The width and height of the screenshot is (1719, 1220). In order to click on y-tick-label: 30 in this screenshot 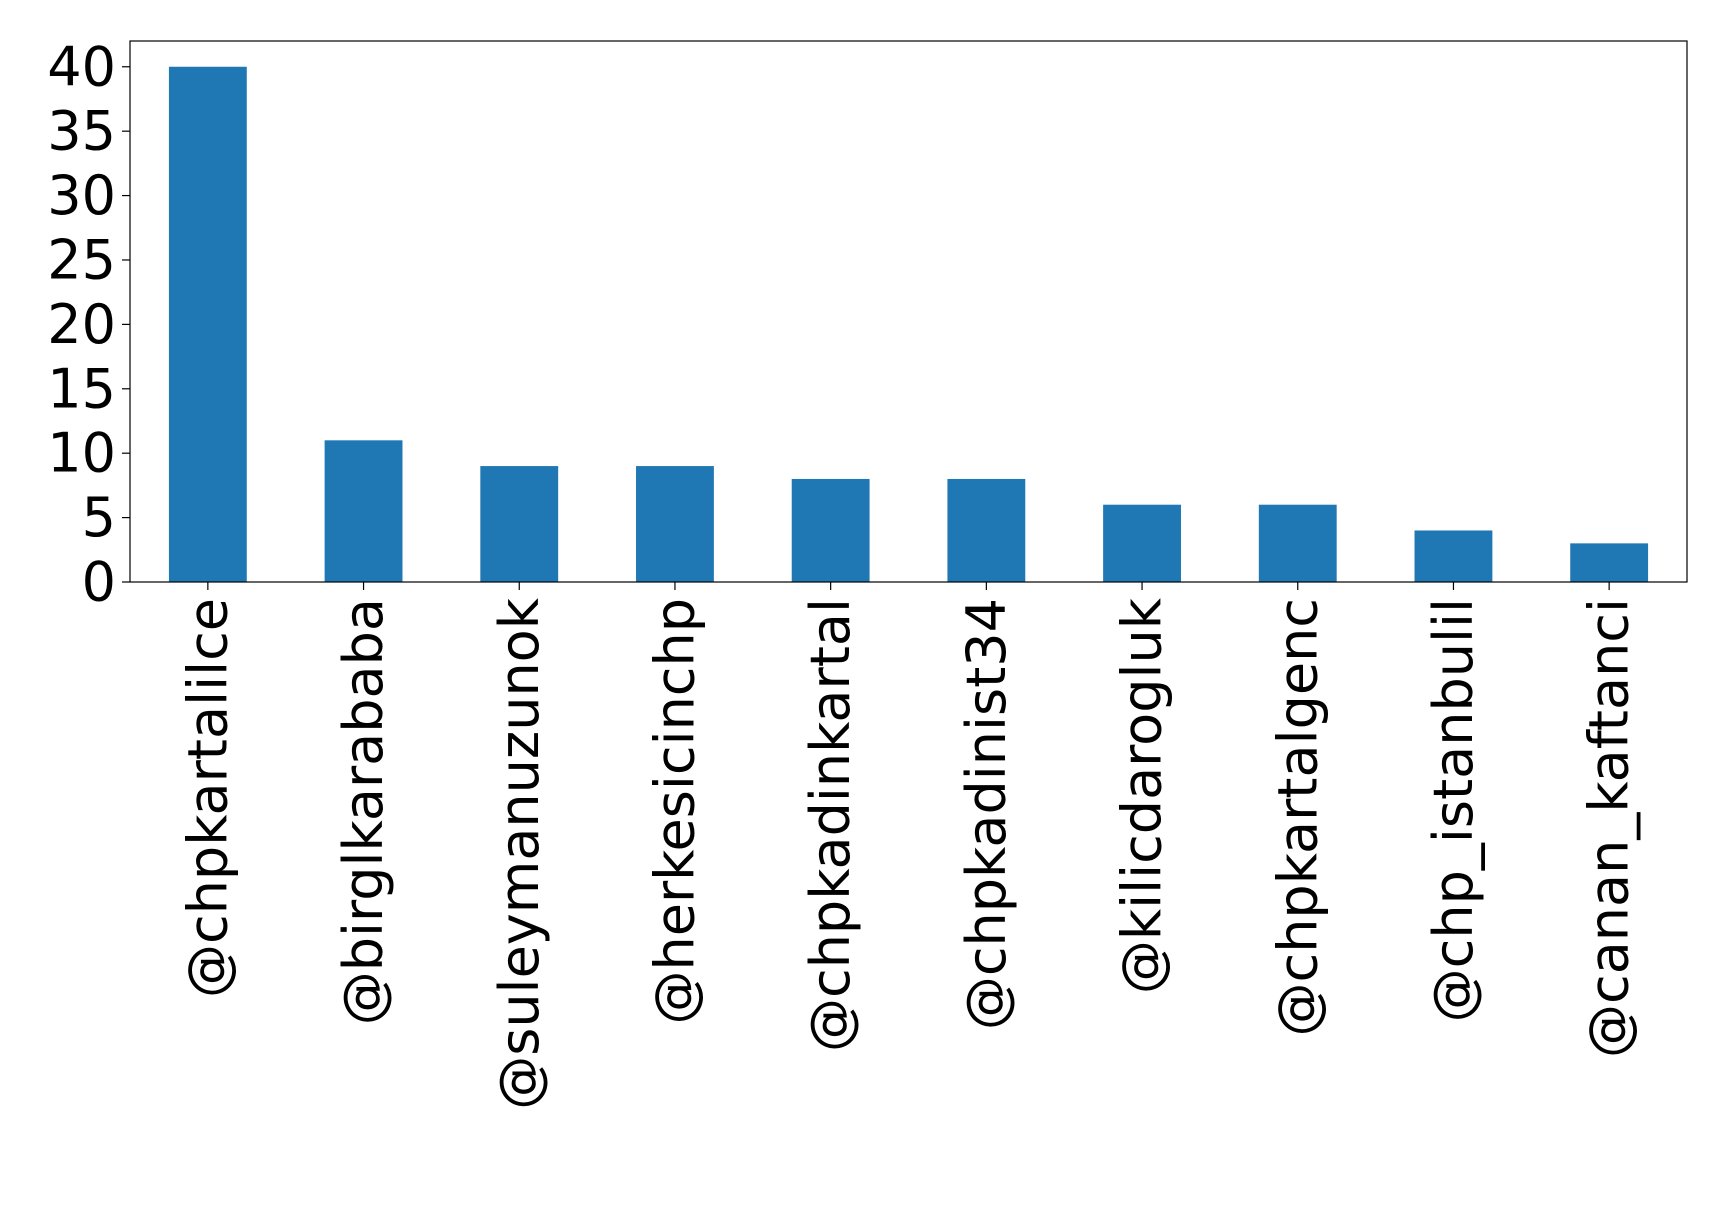, I will do `click(81, 195)`.